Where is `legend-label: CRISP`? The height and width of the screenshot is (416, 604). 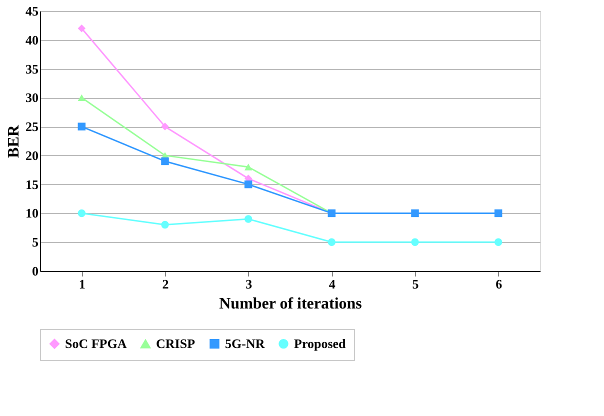 legend-label: CRISP is located at coordinates (176, 344).